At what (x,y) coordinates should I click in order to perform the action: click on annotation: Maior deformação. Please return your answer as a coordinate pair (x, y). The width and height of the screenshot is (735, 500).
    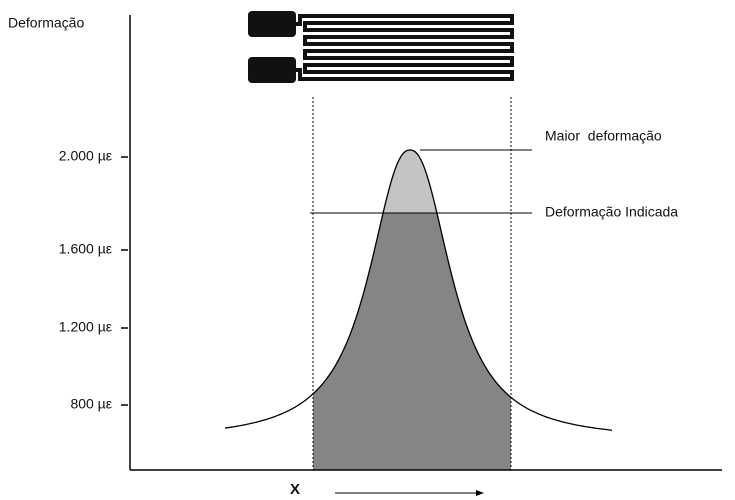
    Looking at the image, I should click on (603, 136).